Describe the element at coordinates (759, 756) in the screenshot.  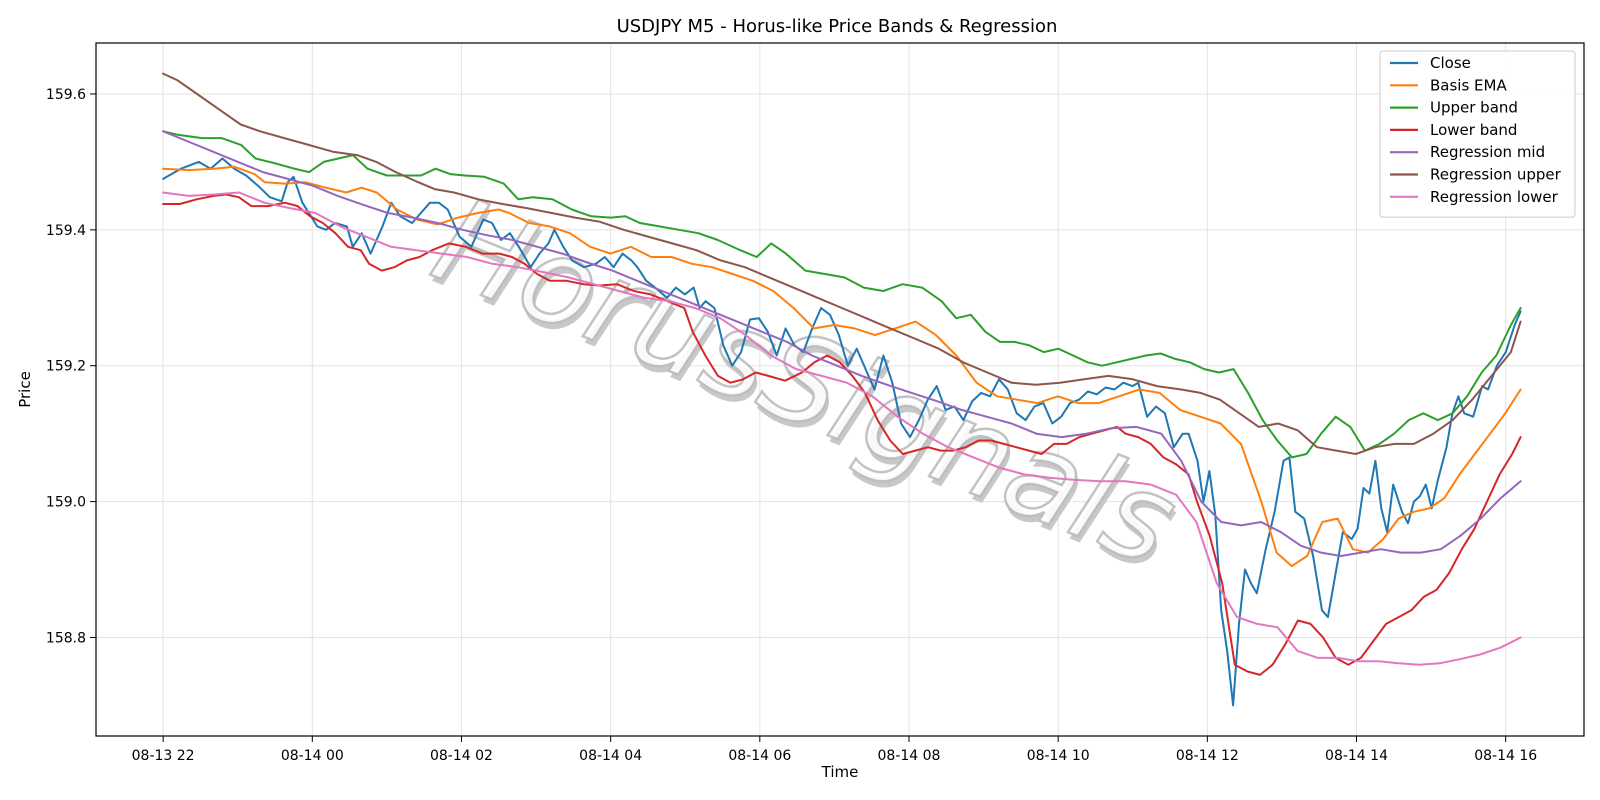
I see `x-tick-label: 08-14 06` at that location.